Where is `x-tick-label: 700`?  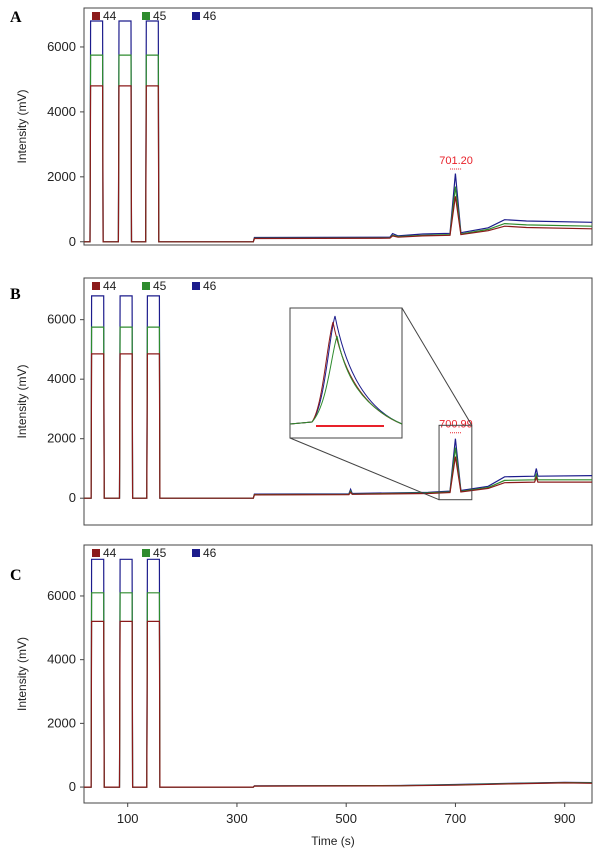 x-tick-label: 700 is located at coordinates (456, 818).